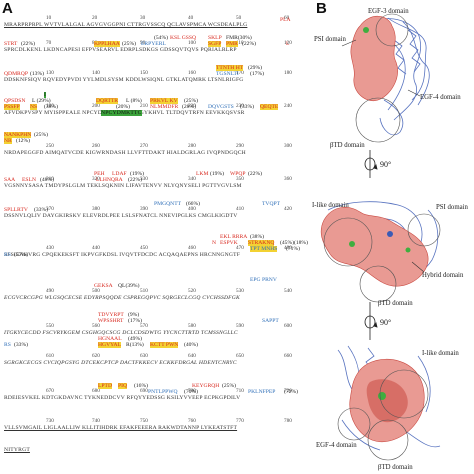 The image size is (474, 474). I want to click on peptide-annotation: EKL RRRA, so click(234, 237).